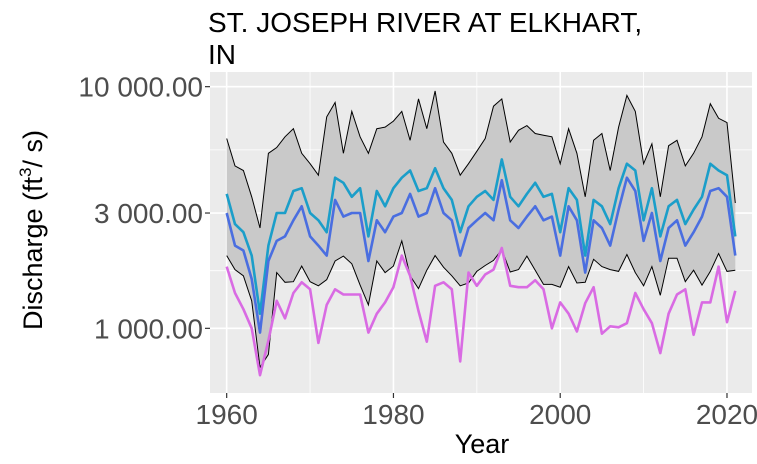 The image size is (757, 464). I want to click on y-axis-title-sup: 3, so click(25, 171).